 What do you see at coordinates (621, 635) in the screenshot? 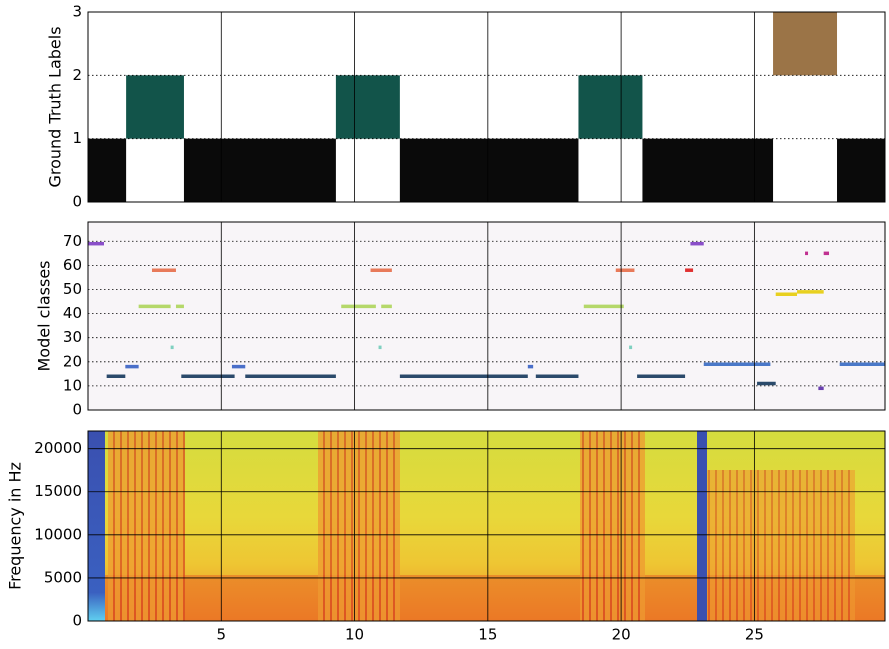
I see `x-tick-label: 20` at bounding box center [621, 635].